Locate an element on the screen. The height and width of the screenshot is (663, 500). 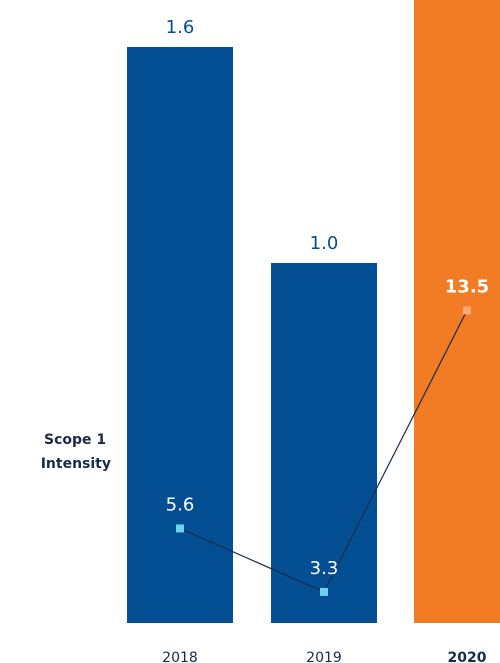
intensity-marker-2020 is located at coordinates (467, 310).